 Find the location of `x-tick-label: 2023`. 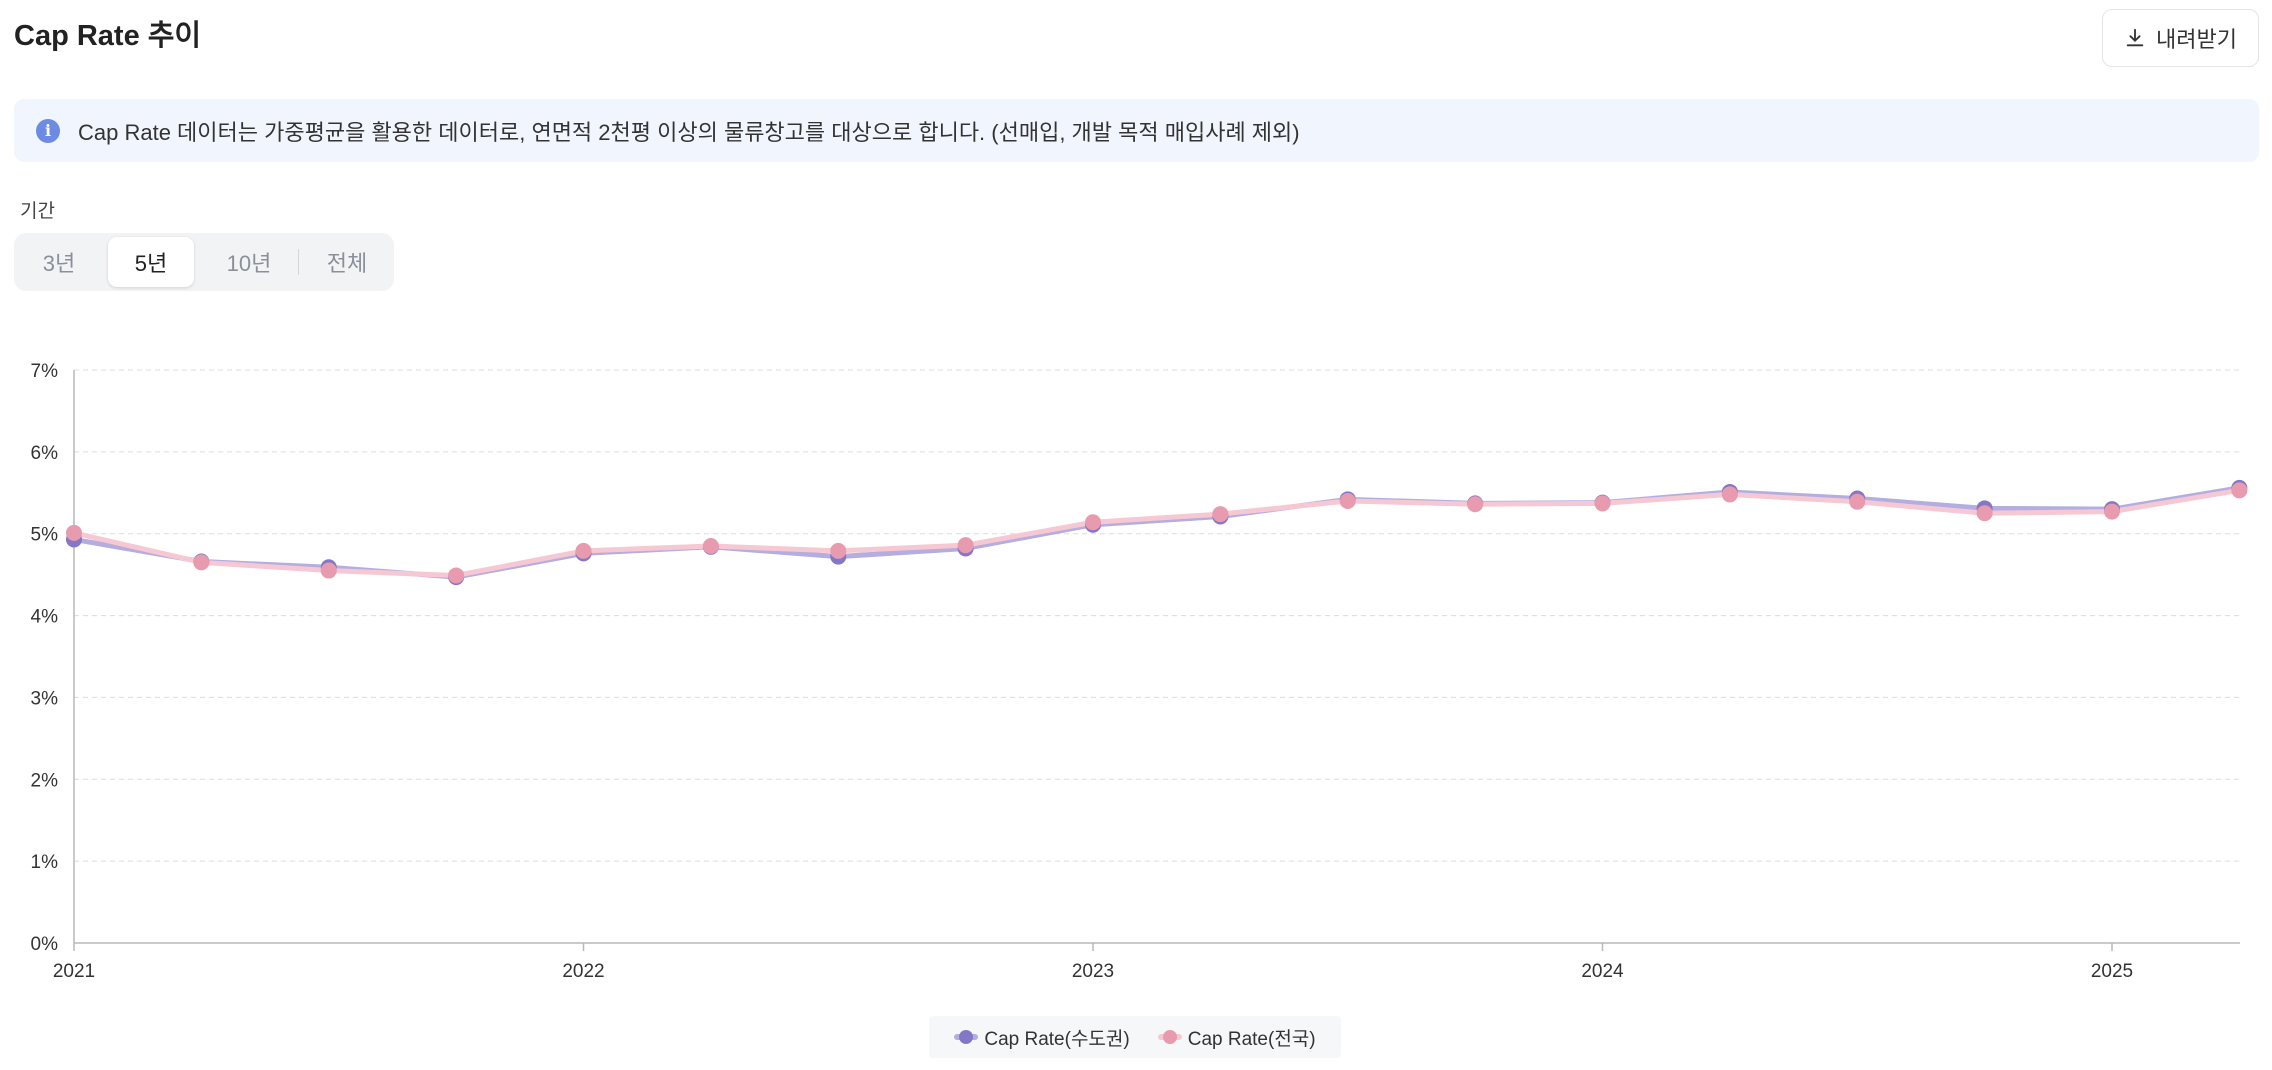

x-tick-label: 2023 is located at coordinates (1093, 971).